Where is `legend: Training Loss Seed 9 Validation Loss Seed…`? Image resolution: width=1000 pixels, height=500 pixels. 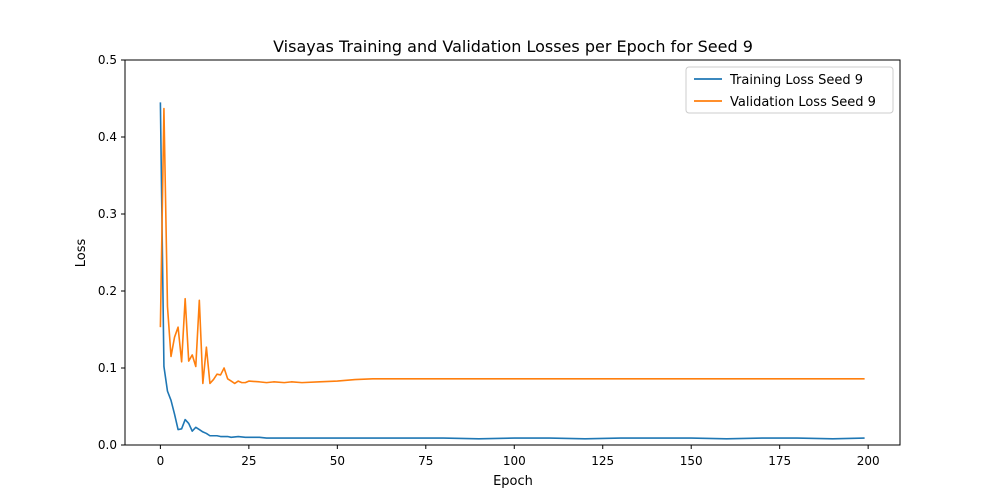
legend: Training Loss Seed 9 Validation Loss Seed… is located at coordinates (789, 90).